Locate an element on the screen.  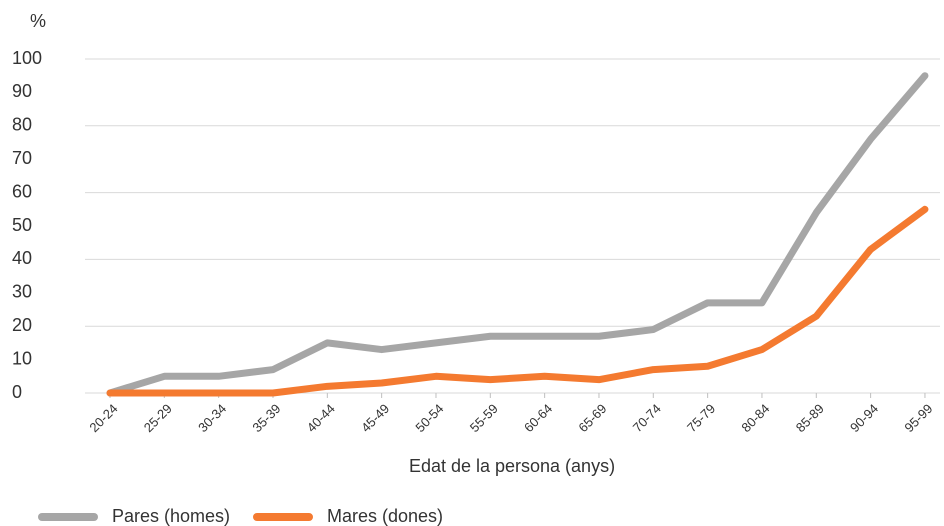
y-tick-label: 90 is located at coordinates (22, 91).